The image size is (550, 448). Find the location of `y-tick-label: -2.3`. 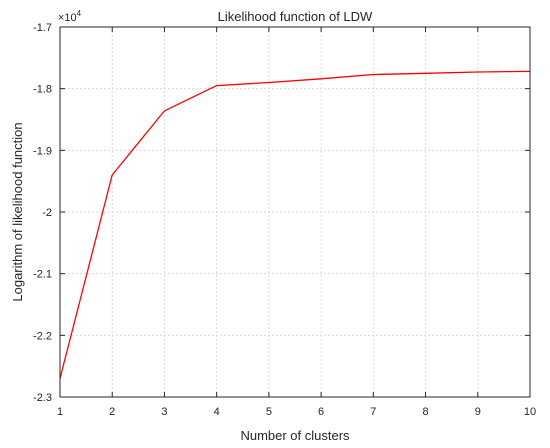

y-tick-label: -2.3 is located at coordinates (42, 398).